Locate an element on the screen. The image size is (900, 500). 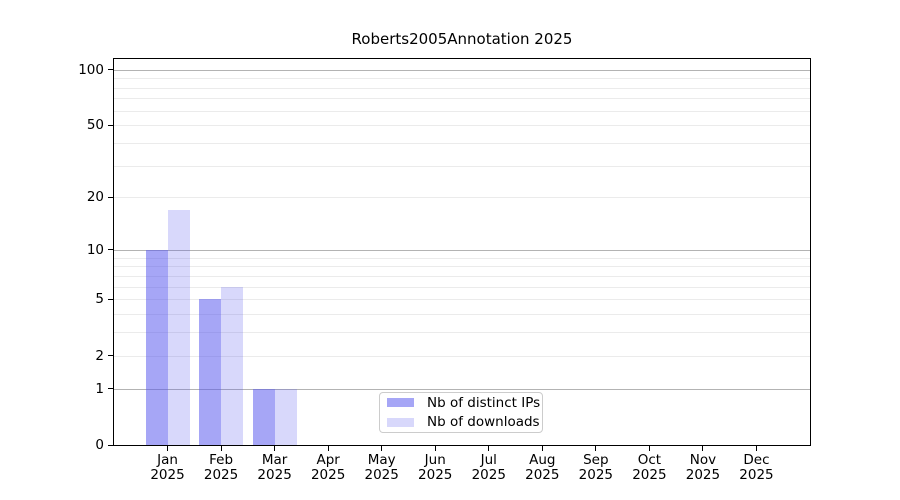
x-tick-month: Jan is located at coordinates (167, 460).